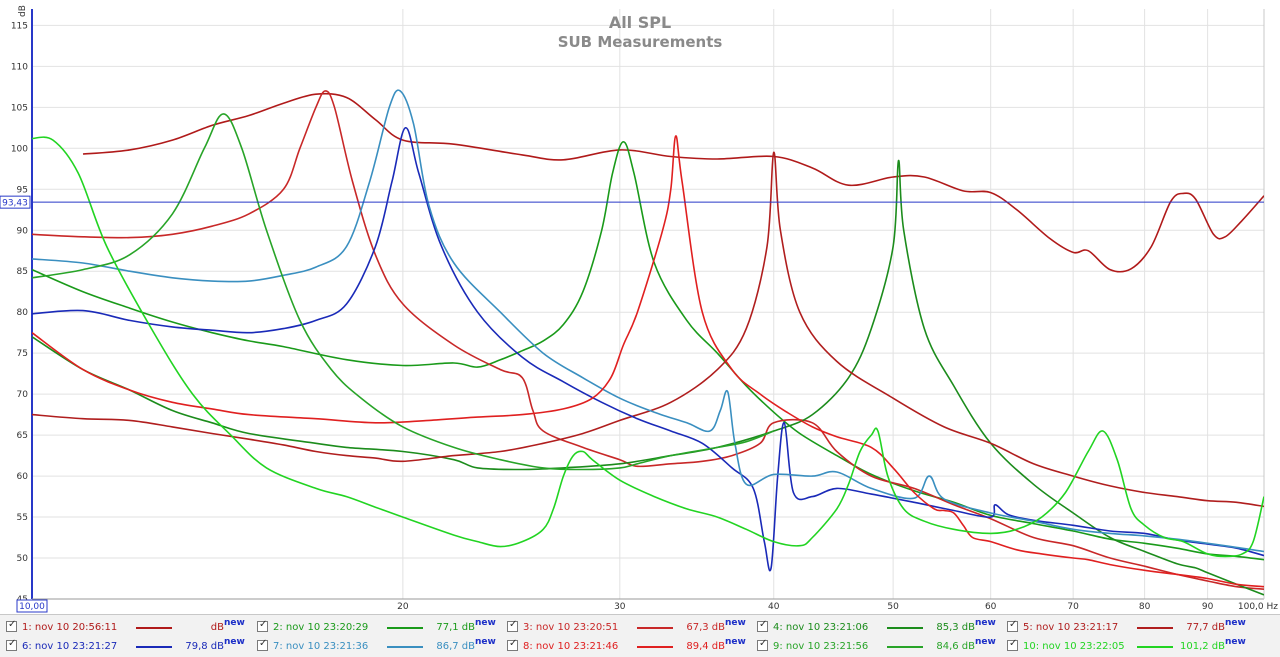 The height and width of the screenshot is (657, 1280). What do you see at coordinates (70, 627) in the screenshot?
I see `legend-label: 1: nov 10 20:56:11` at bounding box center [70, 627].